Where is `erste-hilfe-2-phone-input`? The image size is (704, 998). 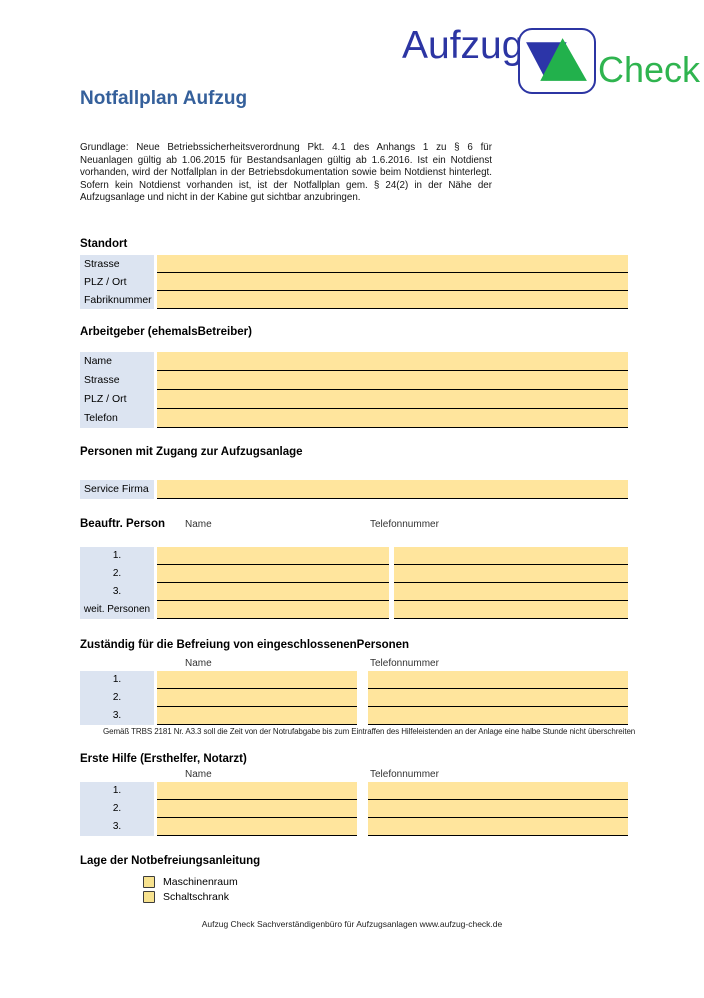 erste-hilfe-2-phone-input is located at coordinates (498, 808).